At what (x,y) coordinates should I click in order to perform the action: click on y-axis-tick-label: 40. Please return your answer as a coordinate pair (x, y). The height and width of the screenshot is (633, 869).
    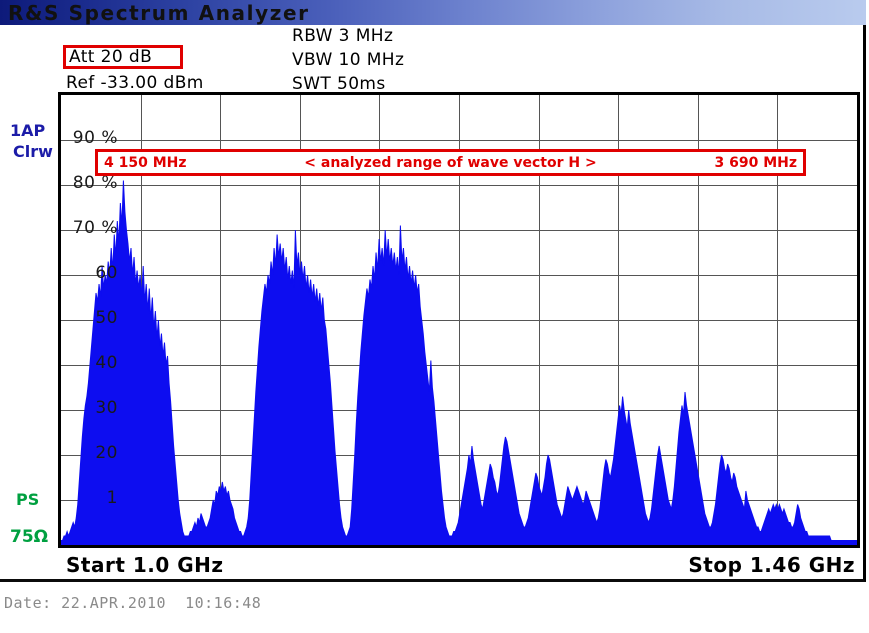
    Looking at the image, I should click on (106, 363).